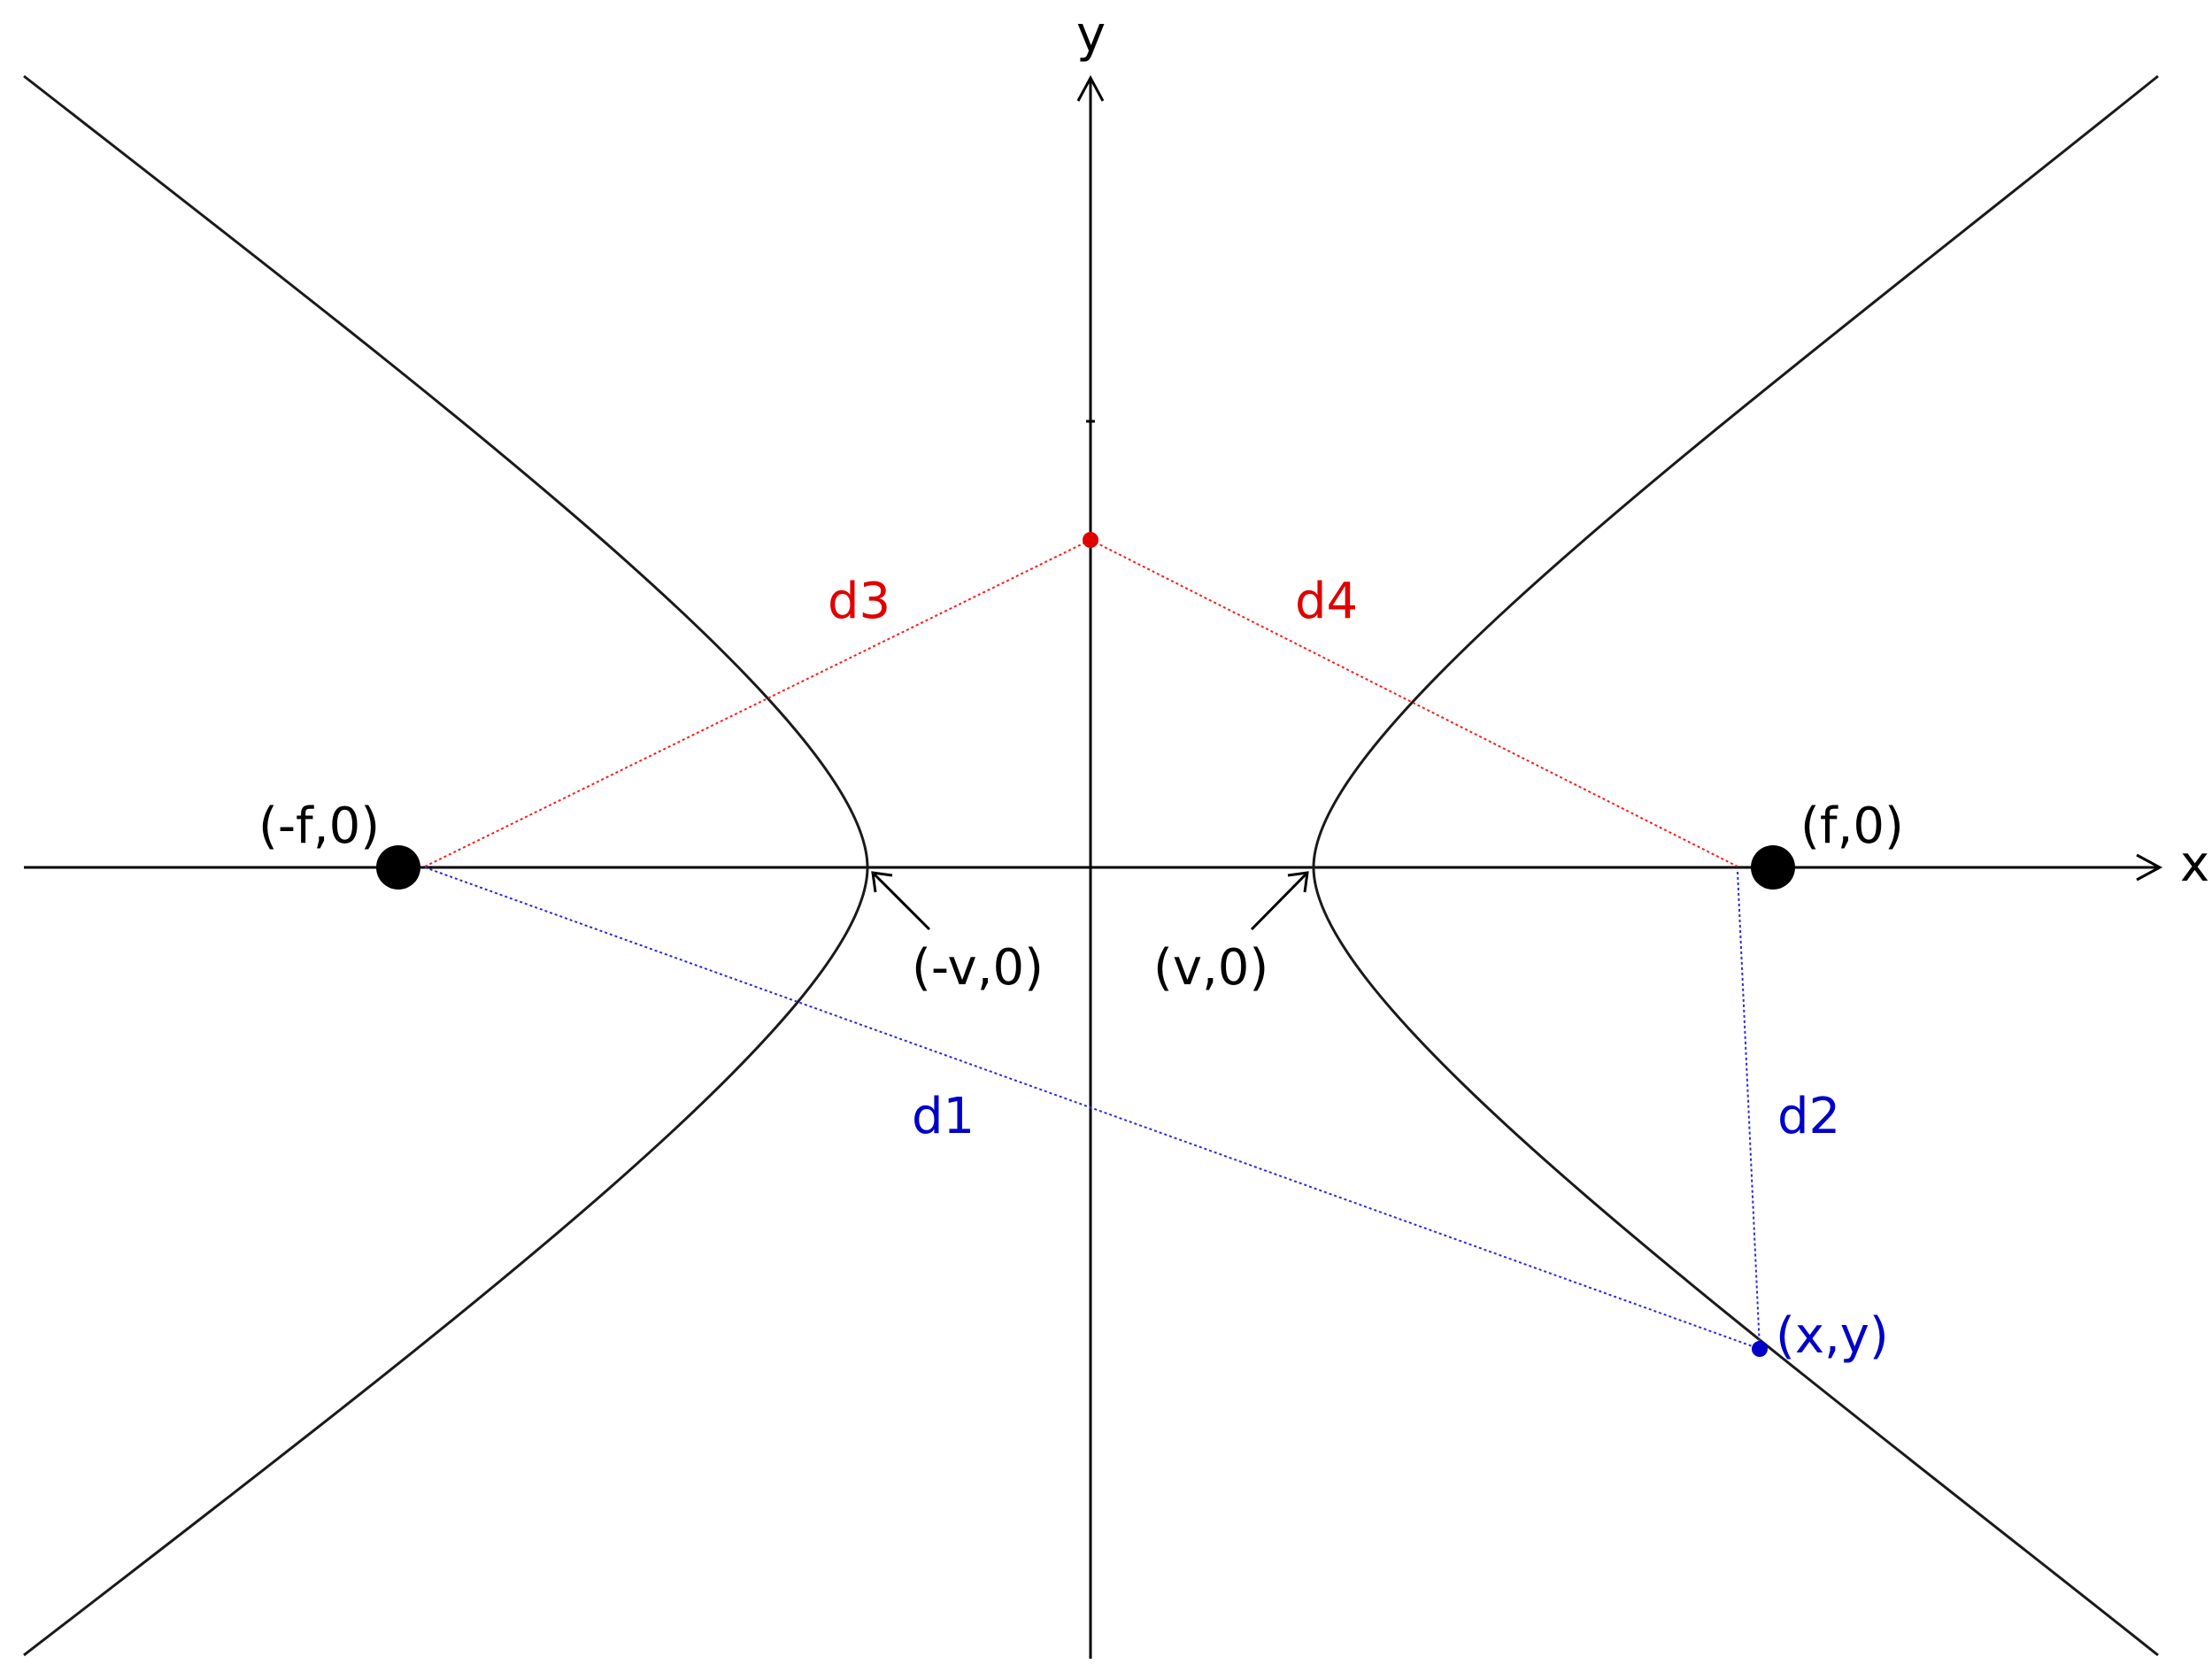  Describe the element at coordinates (1090, 88) in the screenshot. I see `y-axis-arrowhead` at that location.